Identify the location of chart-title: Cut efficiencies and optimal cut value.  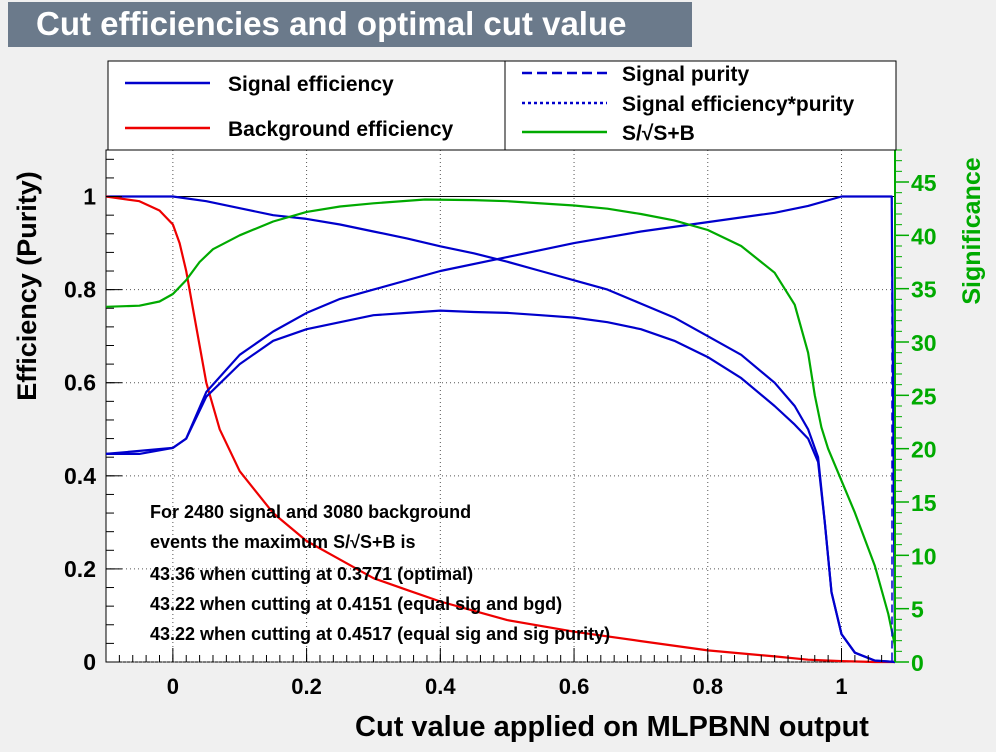
(350, 24).